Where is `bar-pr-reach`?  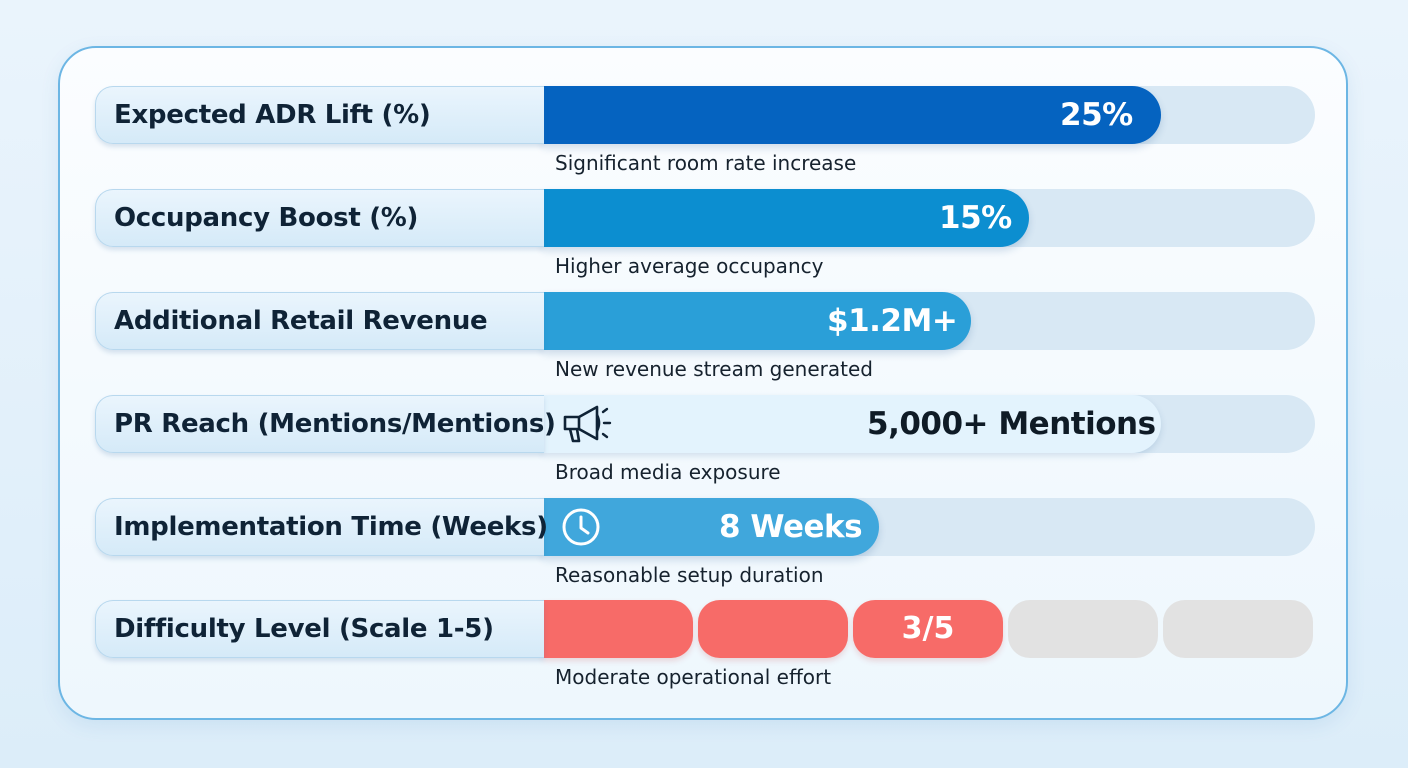
bar-pr-reach is located at coordinates (852, 424).